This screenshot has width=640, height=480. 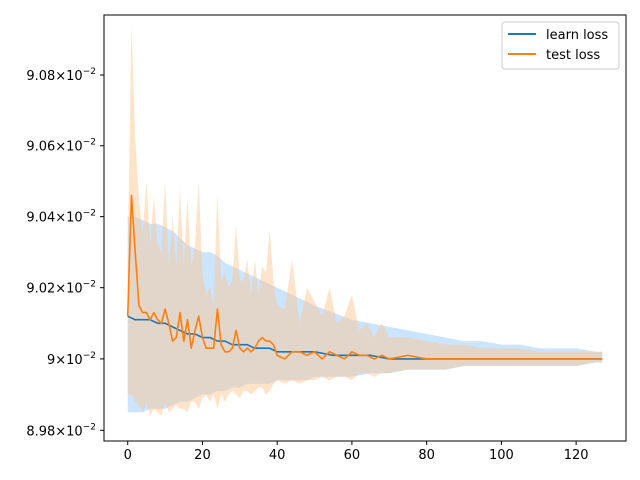 I want to click on x-tick-label: 60, so click(x=352, y=455).